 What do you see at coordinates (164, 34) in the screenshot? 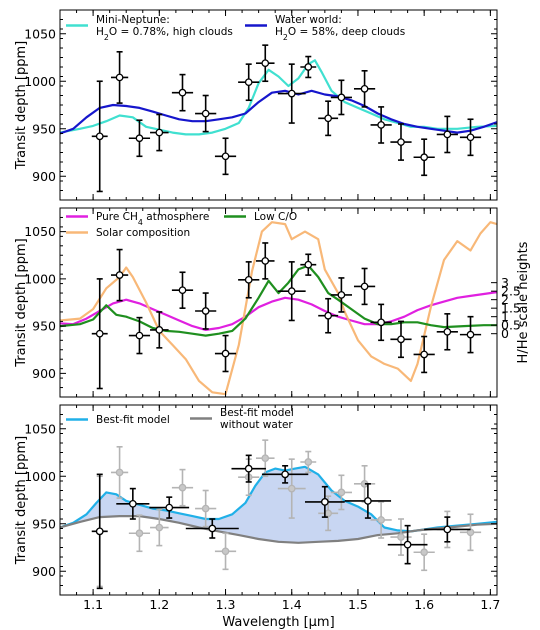
I see `legend-label: H2O = 0.78%, high clouds` at bounding box center [164, 34].